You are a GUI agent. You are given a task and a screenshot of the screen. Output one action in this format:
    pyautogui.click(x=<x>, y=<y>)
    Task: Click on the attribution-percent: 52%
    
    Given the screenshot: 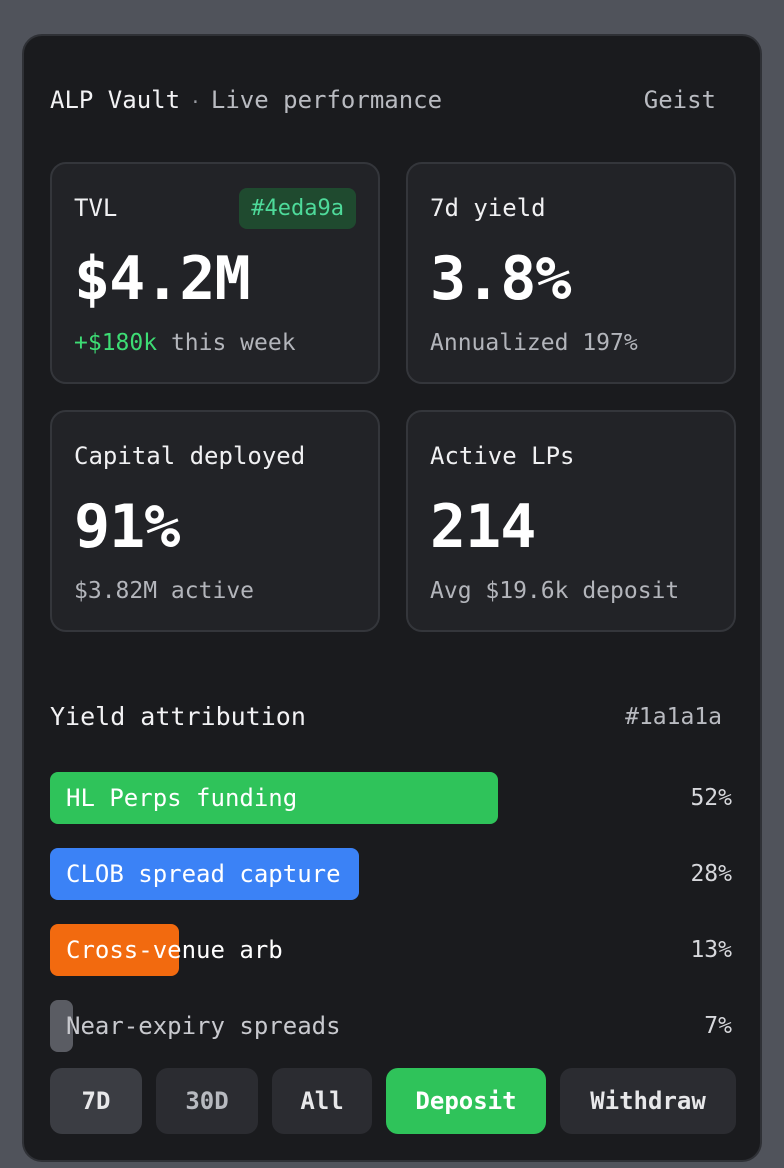 What is the action you would take?
    pyautogui.click(x=711, y=798)
    